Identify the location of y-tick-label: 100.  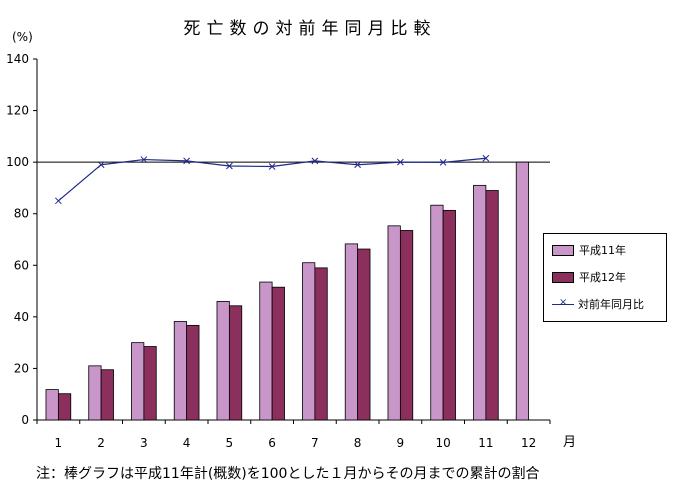
(17, 162).